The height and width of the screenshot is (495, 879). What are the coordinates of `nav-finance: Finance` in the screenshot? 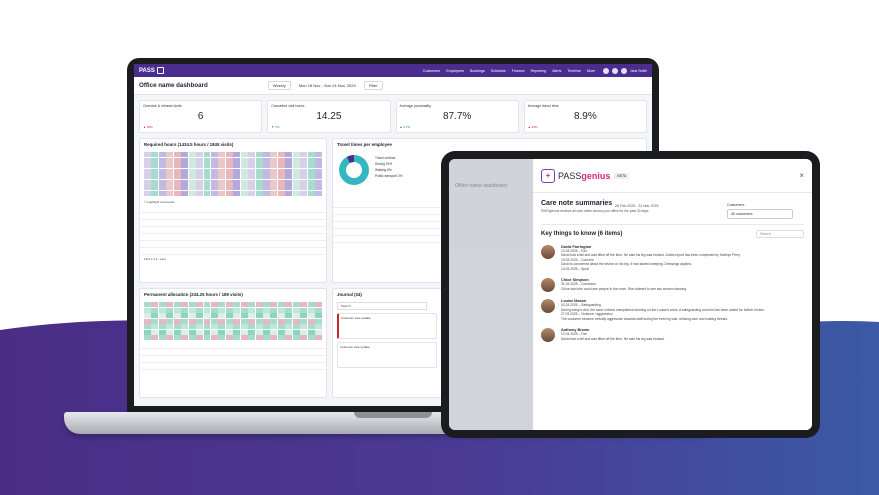 It's located at (518, 70).